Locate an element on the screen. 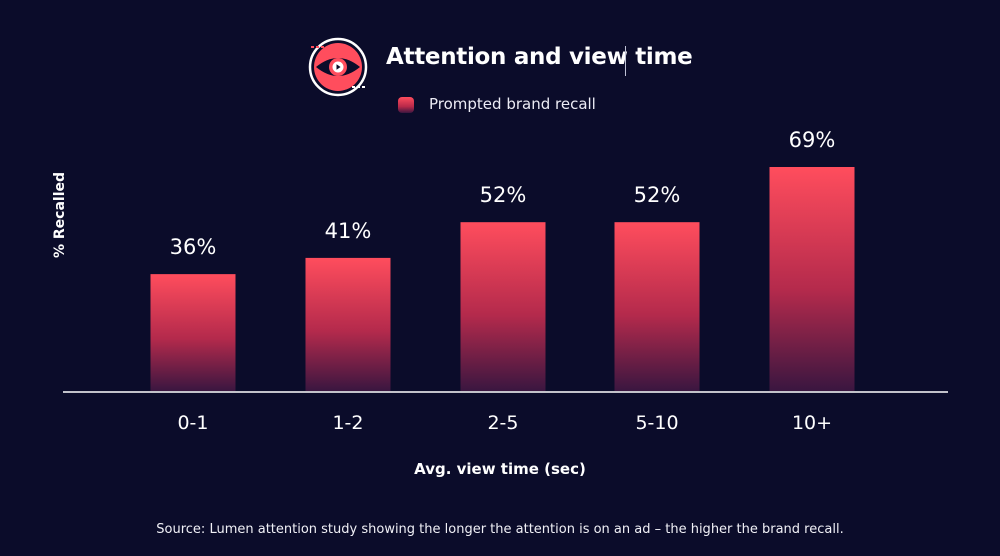 Image resolution: width=1000 pixels, height=556 pixels. legend-label: Prompted brand recall is located at coordinates (512, 104).